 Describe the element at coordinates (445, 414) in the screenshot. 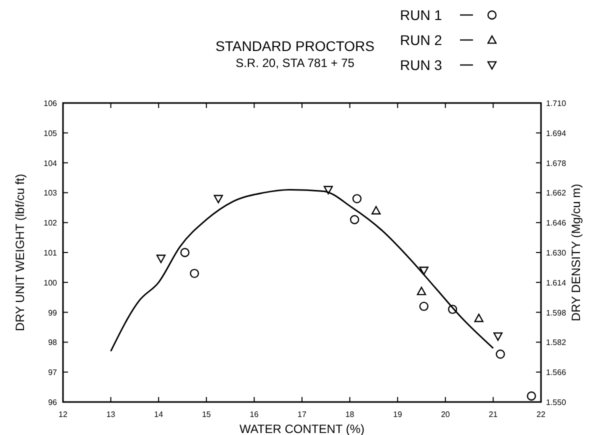

I see `x-tick-label: 20` at that location.